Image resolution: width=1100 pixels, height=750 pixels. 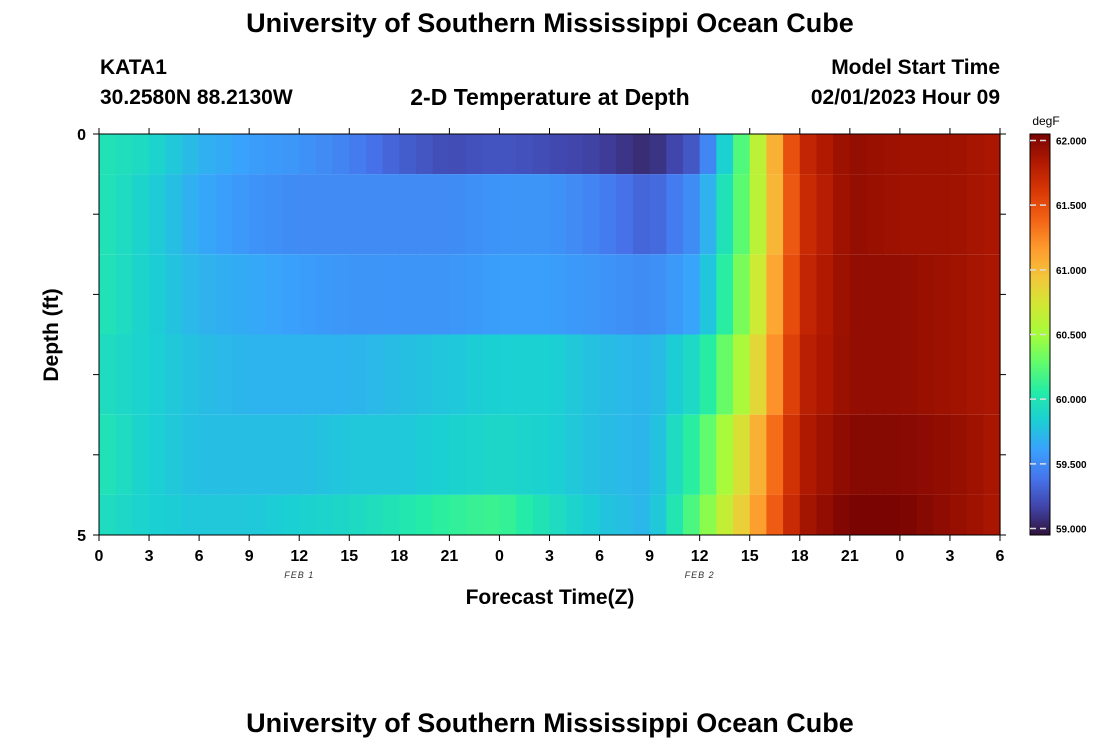 What do you see at coordinates (550, 97) in the screenshot?
I see `plot-title: 2-D Temperature at Depth` at bounding box center [550, 97].